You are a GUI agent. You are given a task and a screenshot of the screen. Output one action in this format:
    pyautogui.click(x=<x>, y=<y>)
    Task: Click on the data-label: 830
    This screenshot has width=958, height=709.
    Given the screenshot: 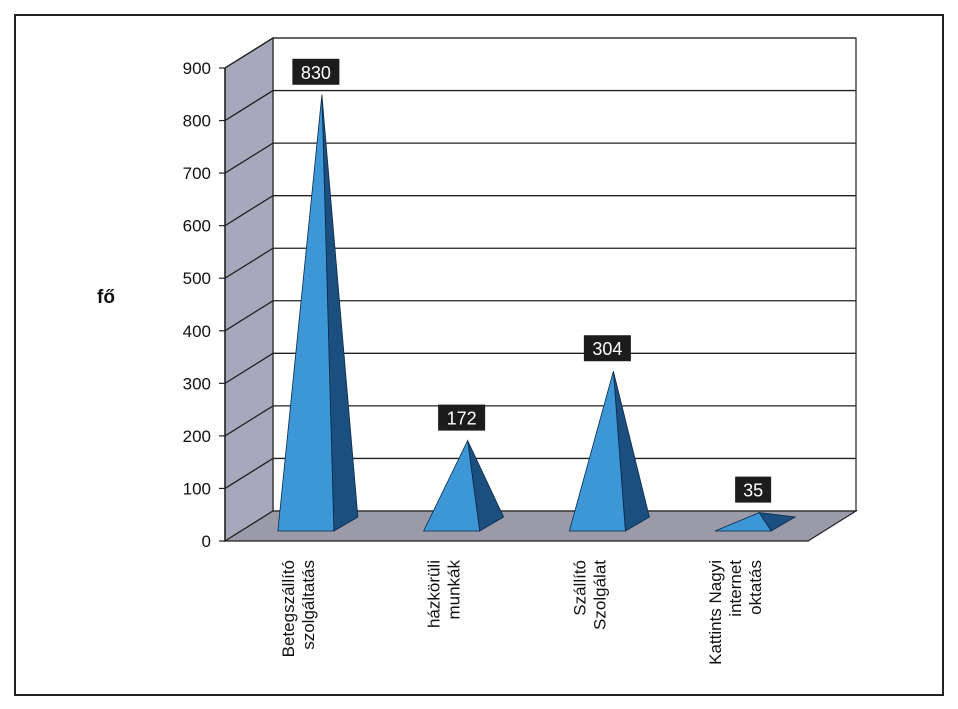 What is the action you would take?
    pyautogui.click(x=316, y=73)
    